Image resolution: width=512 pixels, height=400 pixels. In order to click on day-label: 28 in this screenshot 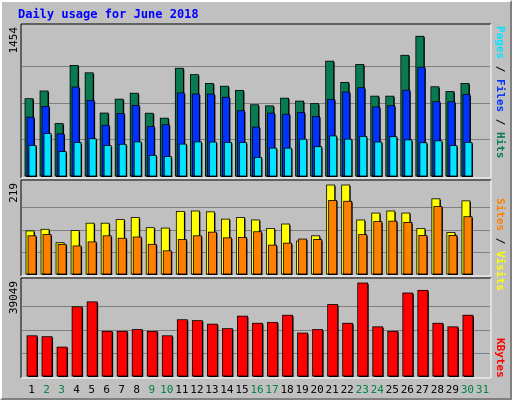, I will do `click(437, 389)`.